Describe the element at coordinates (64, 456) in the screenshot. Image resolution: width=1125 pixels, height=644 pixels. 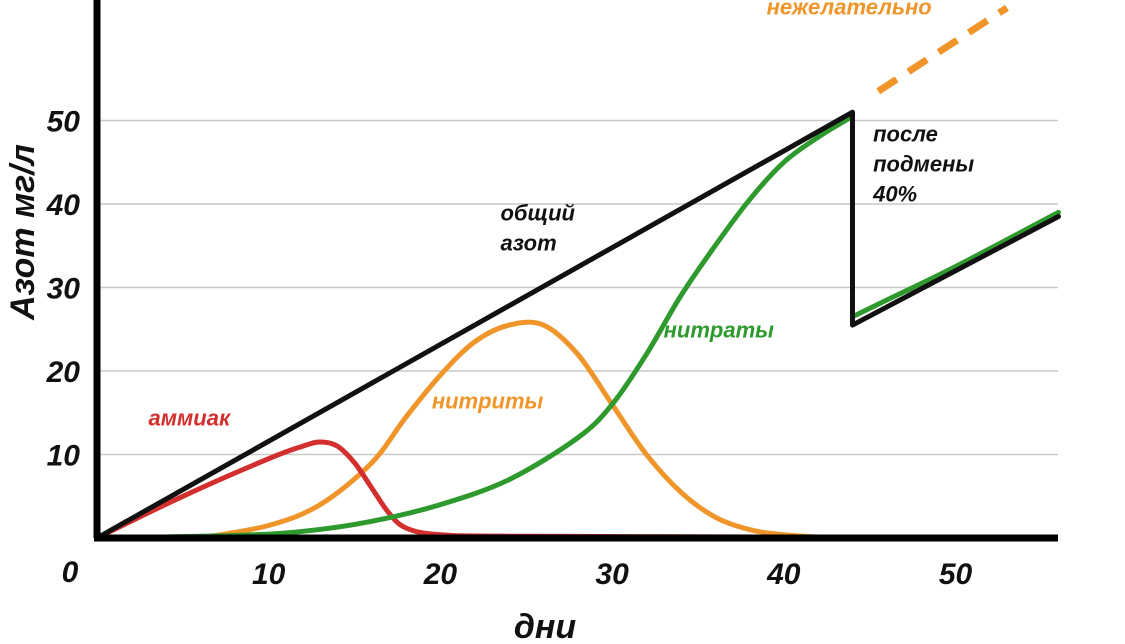
I see `y-tick-label: 10` at that location.